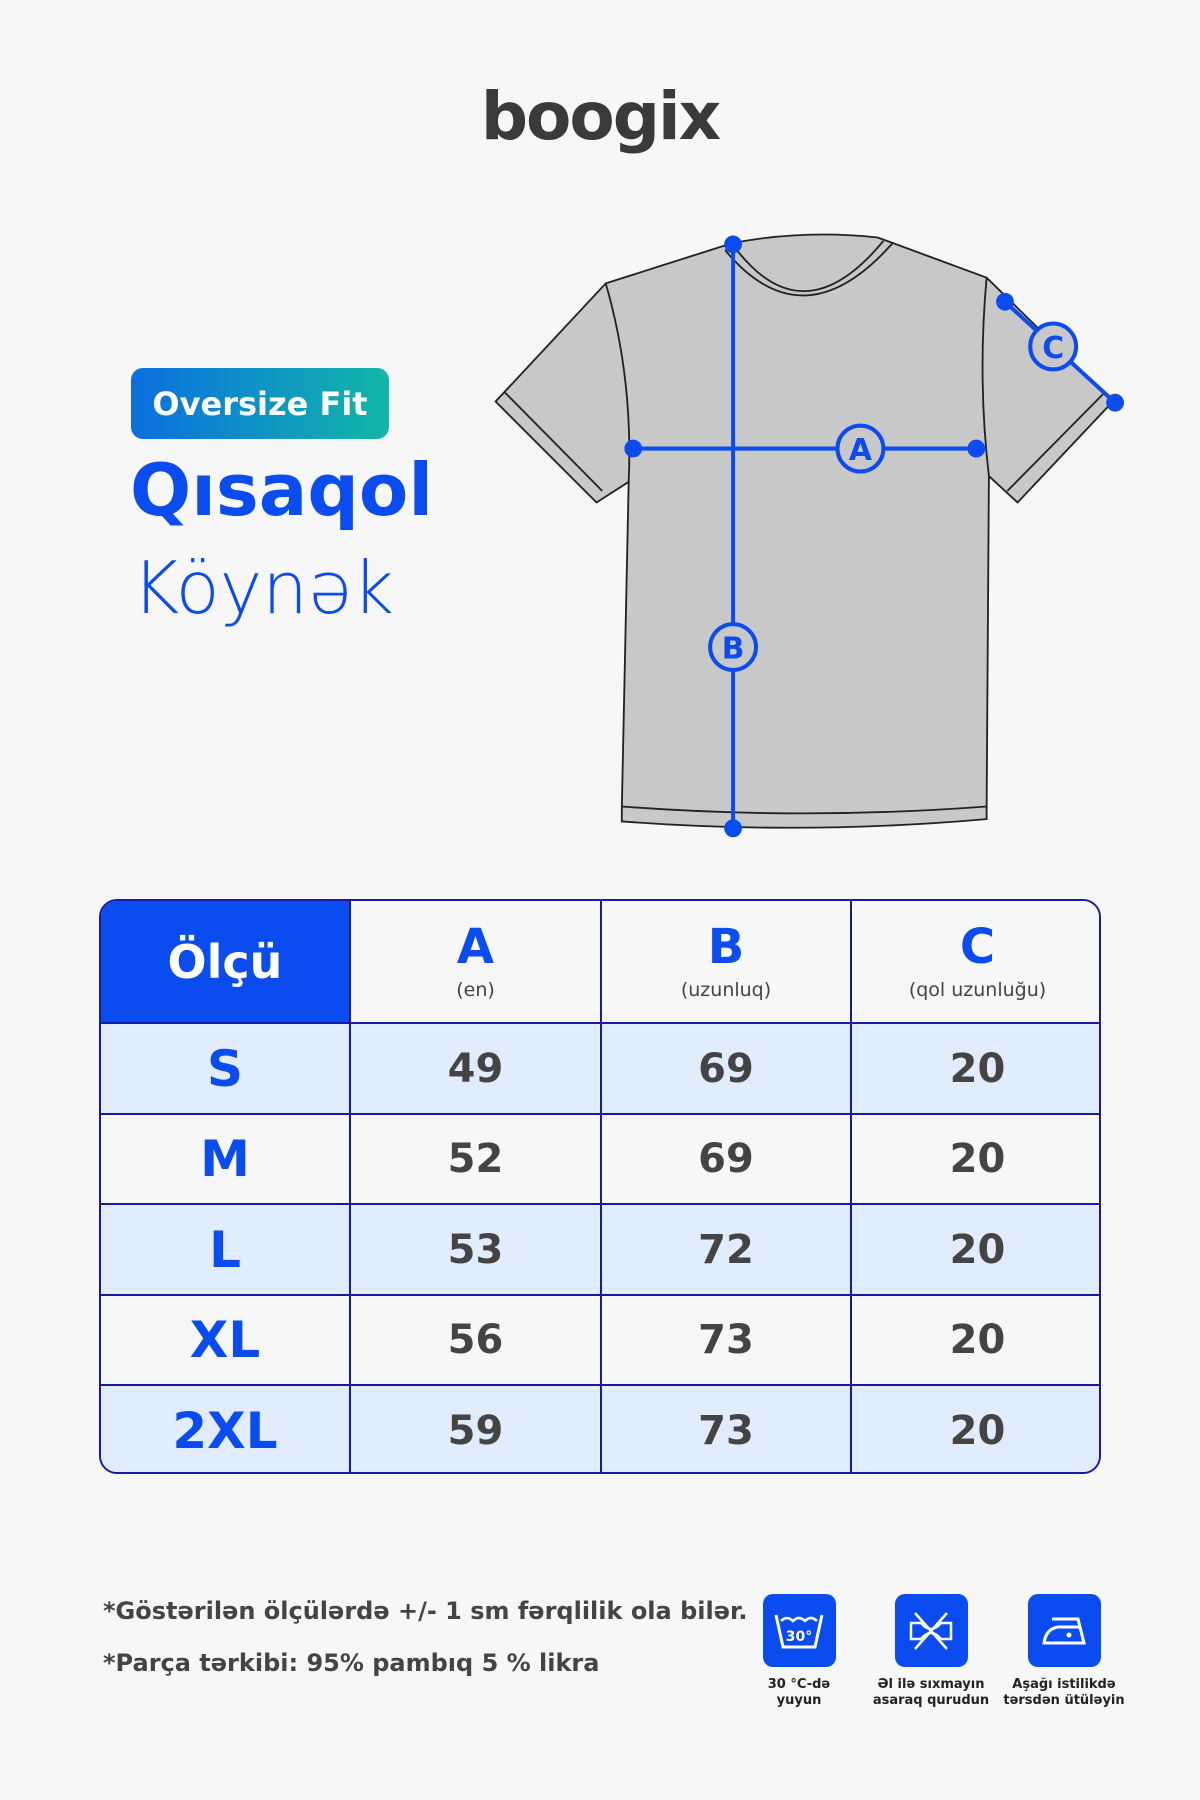 The width and height of the screenshot is (1200, 1800). I want to click on brand-logo: boogix, so click(600, 116).